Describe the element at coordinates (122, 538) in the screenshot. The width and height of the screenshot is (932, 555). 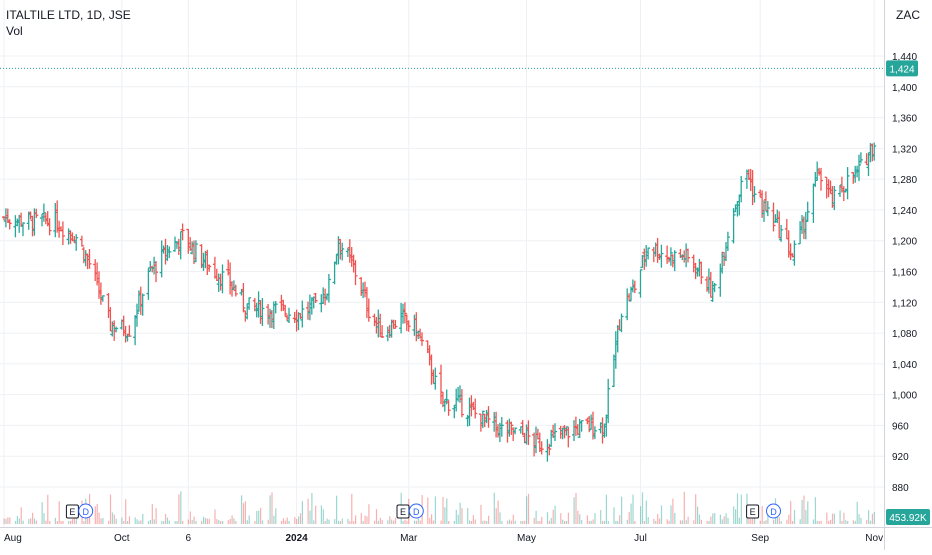
I see `time-tick-label: Oct` at that location.